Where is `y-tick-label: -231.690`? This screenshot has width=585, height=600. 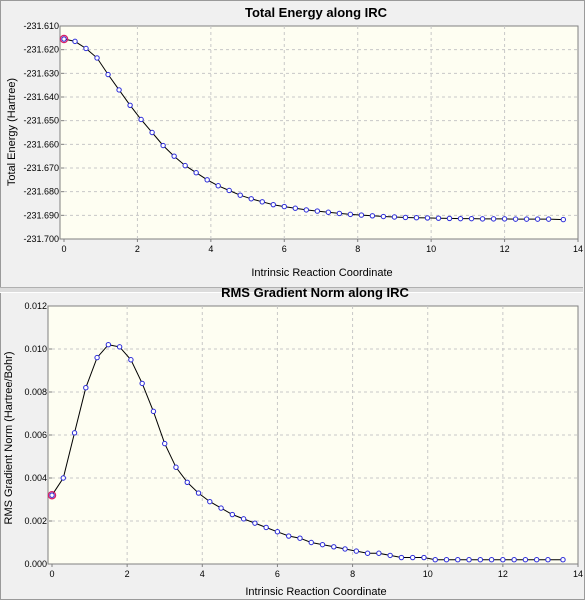 y-tick-label: -231.690 is located at coordinates (41, 215).